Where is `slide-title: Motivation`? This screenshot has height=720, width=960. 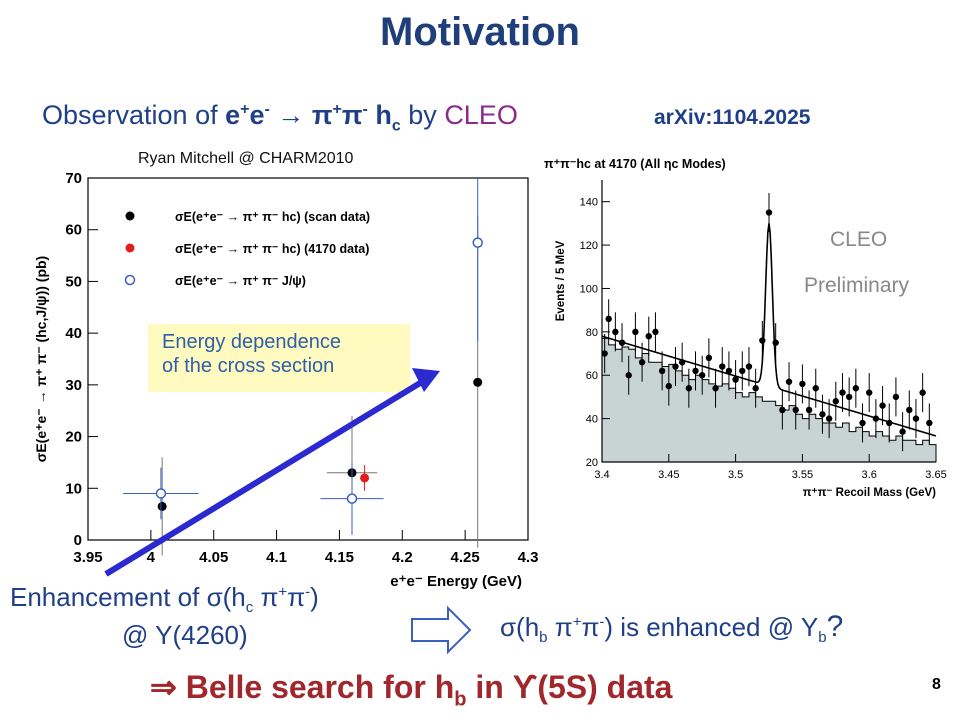
slide-title: Motivation is located at coordinates (480, 32).